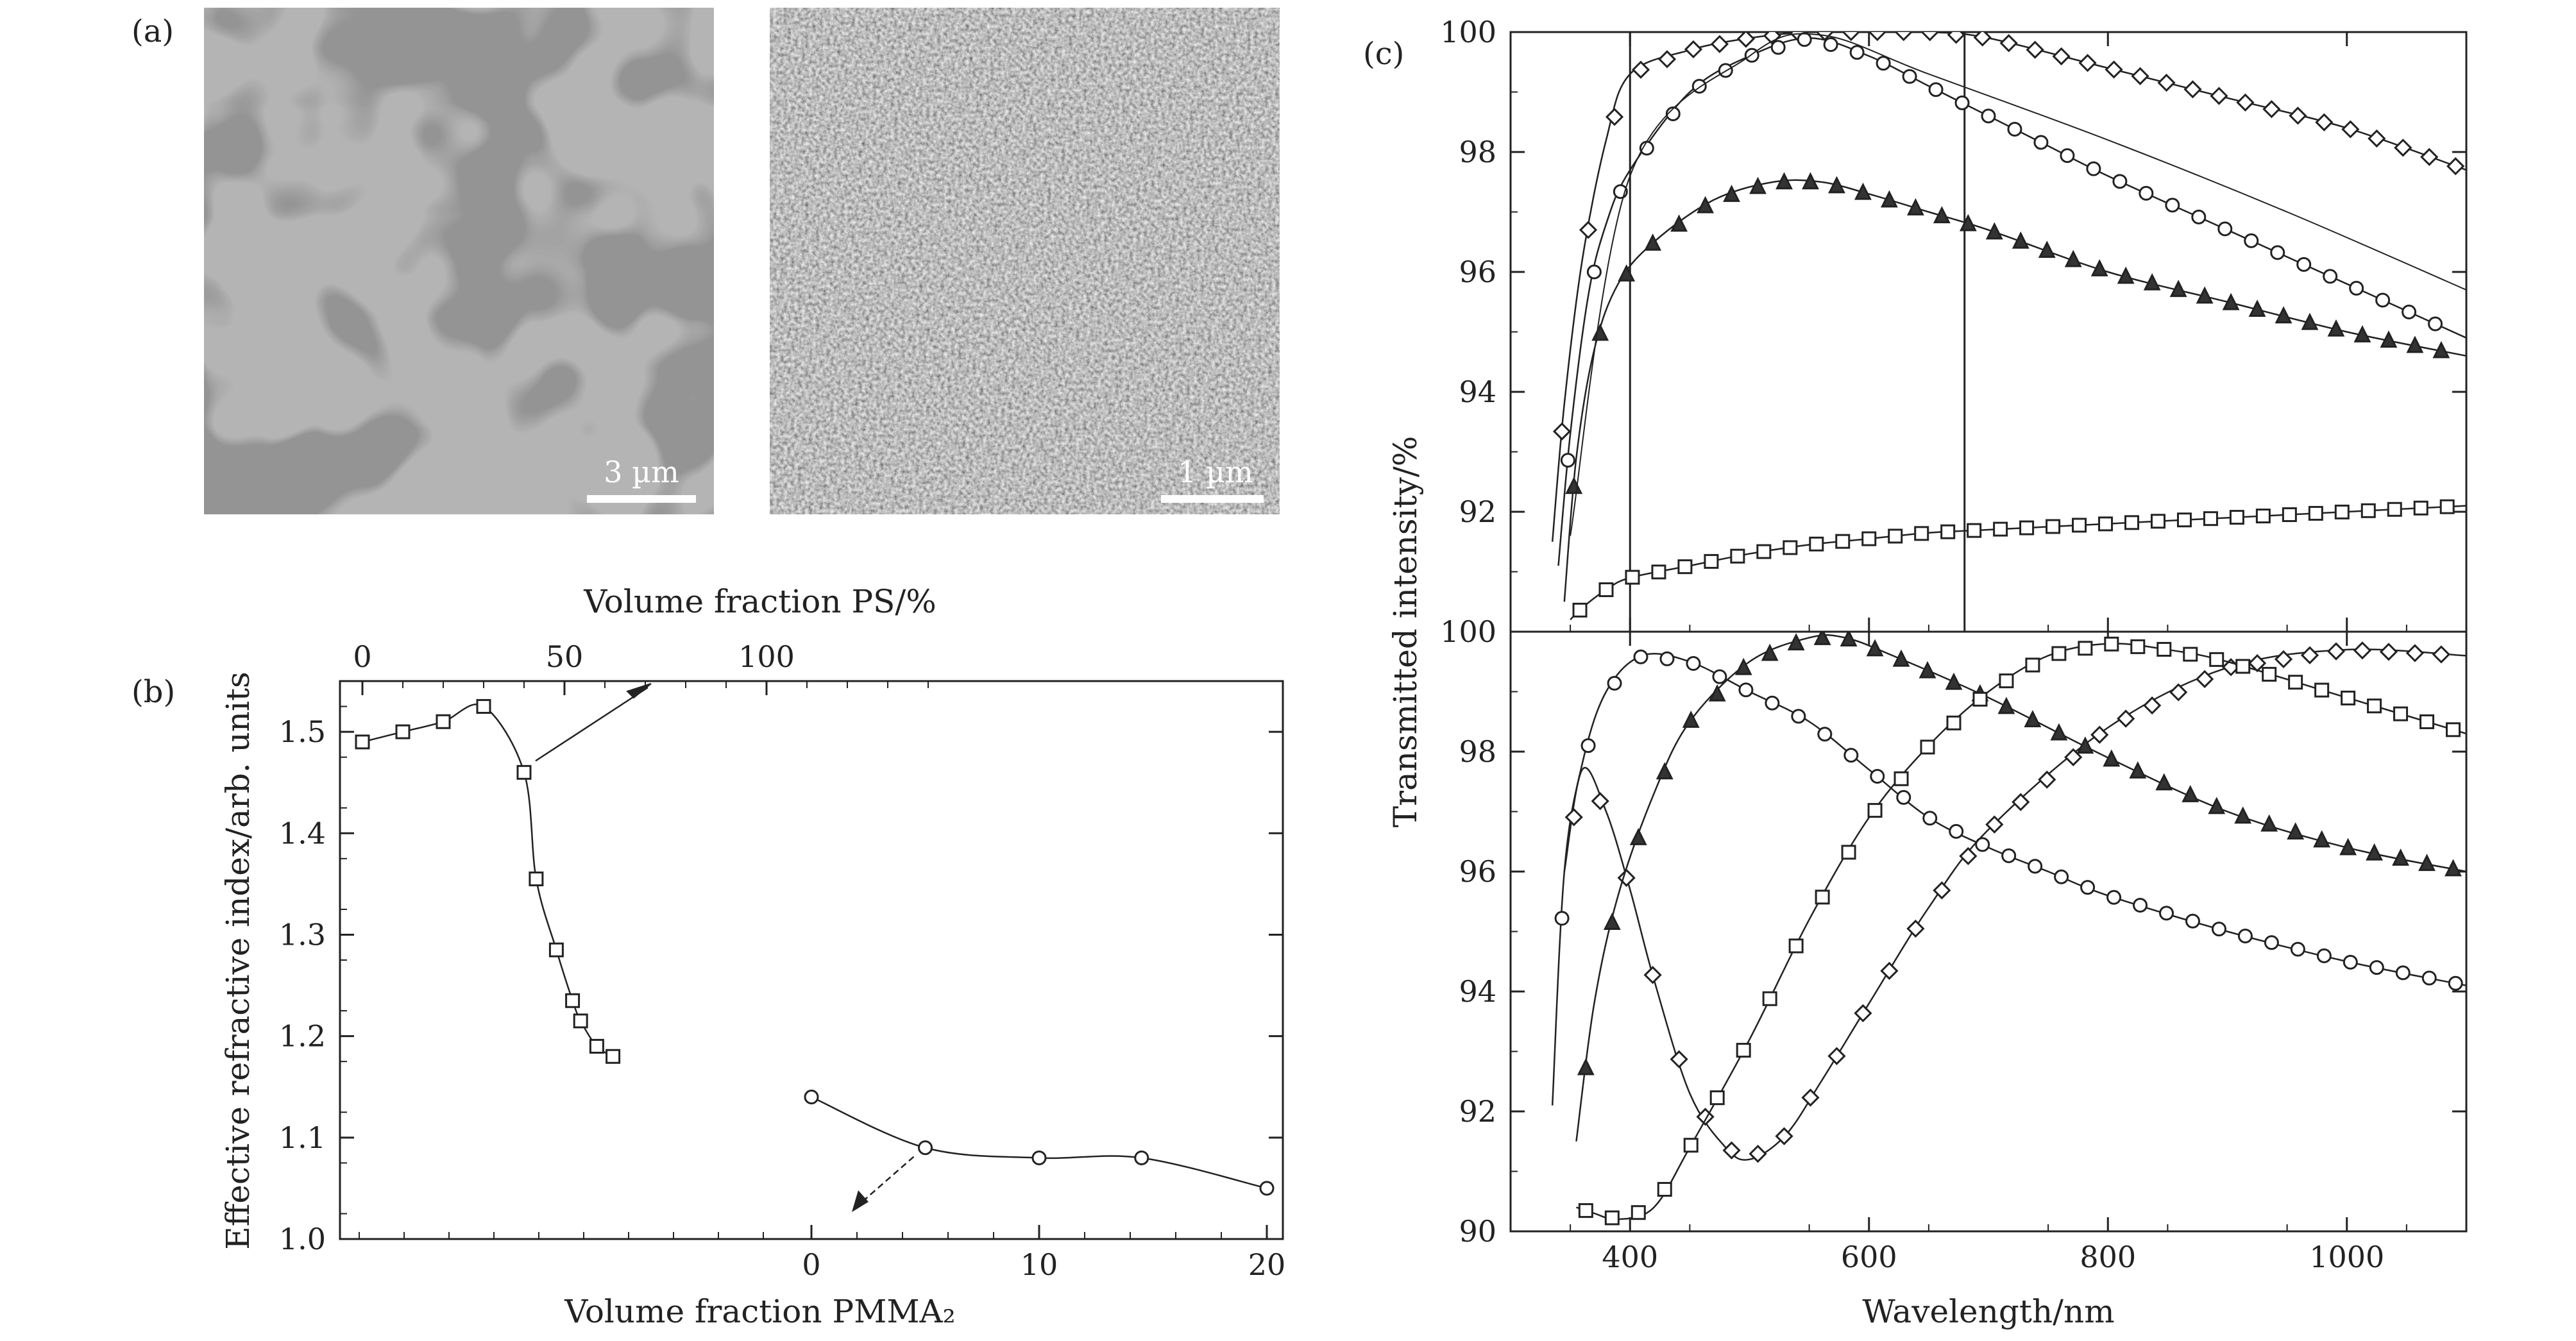 Image resolution: width=2576 pixels, height=1341 pixels. I want to click on micrograph-right: 1 µm, so click(1025, 261).